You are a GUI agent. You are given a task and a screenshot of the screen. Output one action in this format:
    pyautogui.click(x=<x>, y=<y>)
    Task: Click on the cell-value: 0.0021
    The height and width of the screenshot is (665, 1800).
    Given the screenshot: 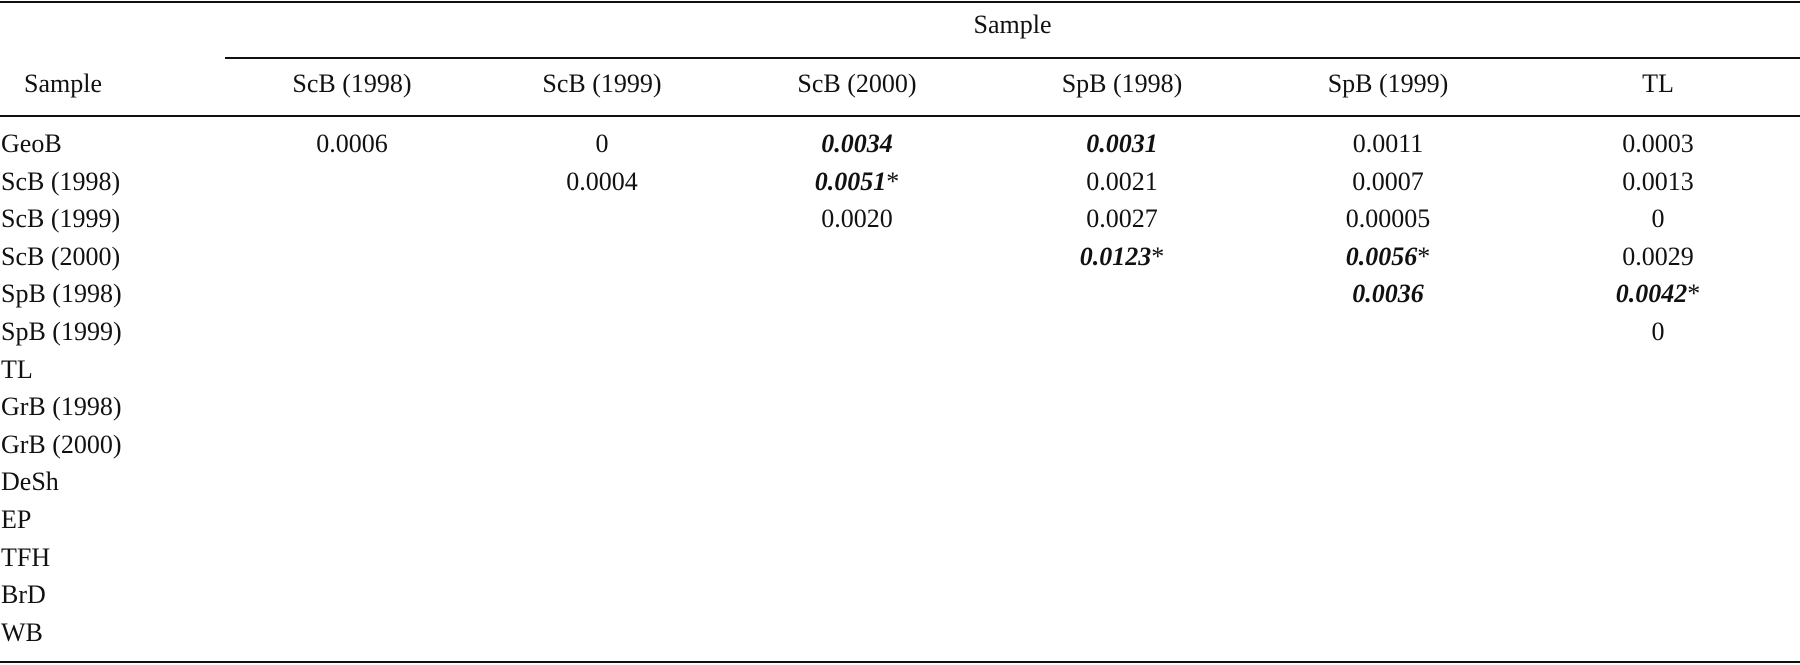 What is the action you would take?
    pyautogui.click(x=1122, y=181)
    